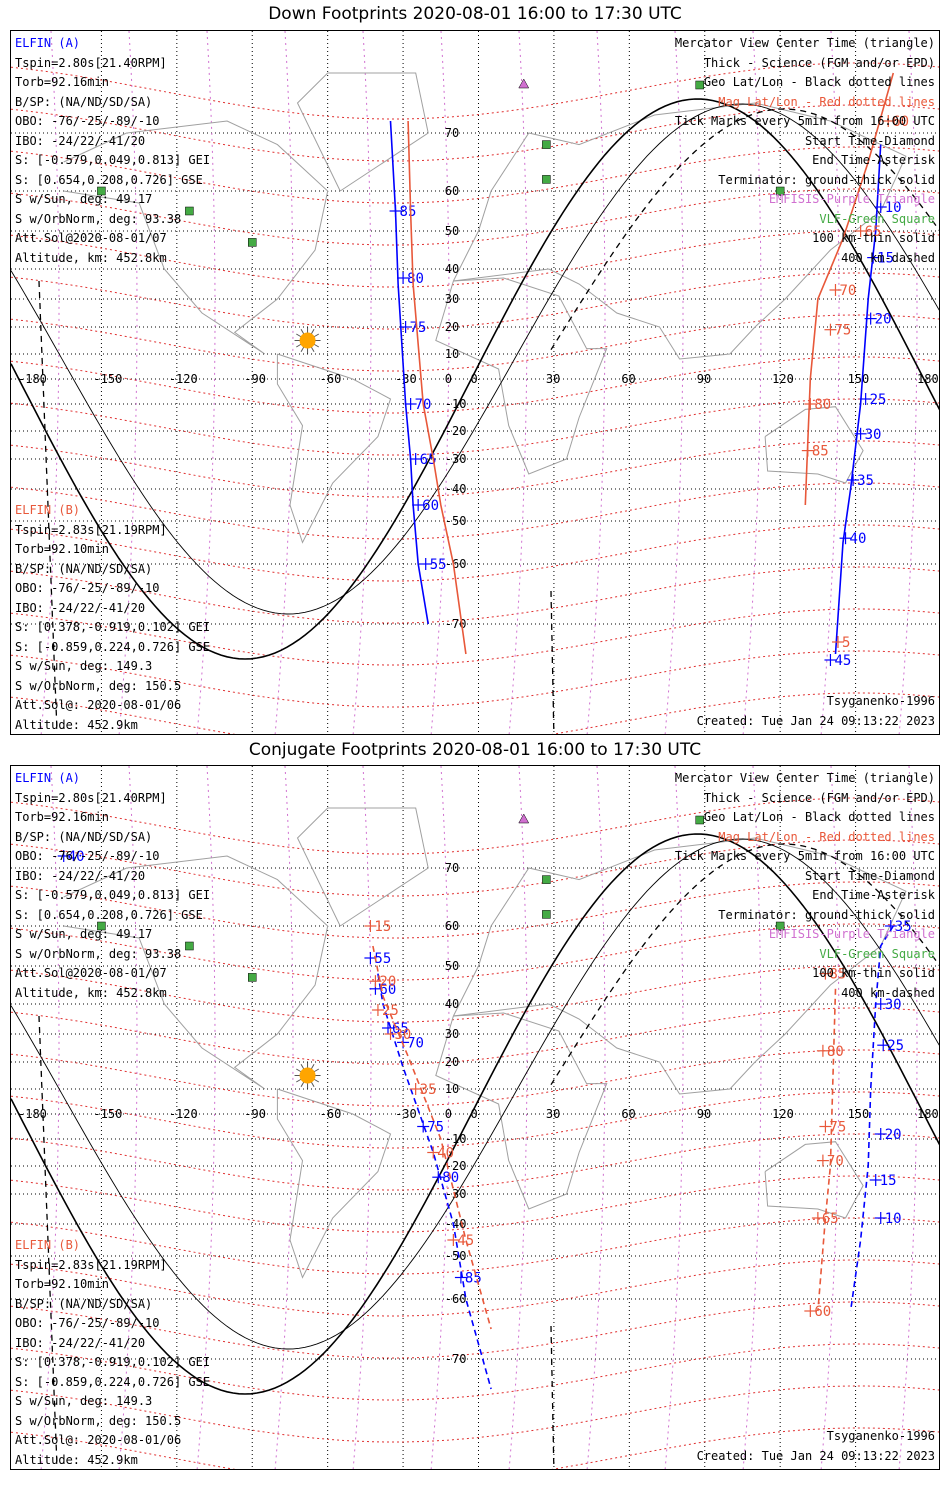  Describe the element at coordinates (804, 43) in the screenshot. I see `legend-item: Mercator View Center Time (triangle)` at that location.